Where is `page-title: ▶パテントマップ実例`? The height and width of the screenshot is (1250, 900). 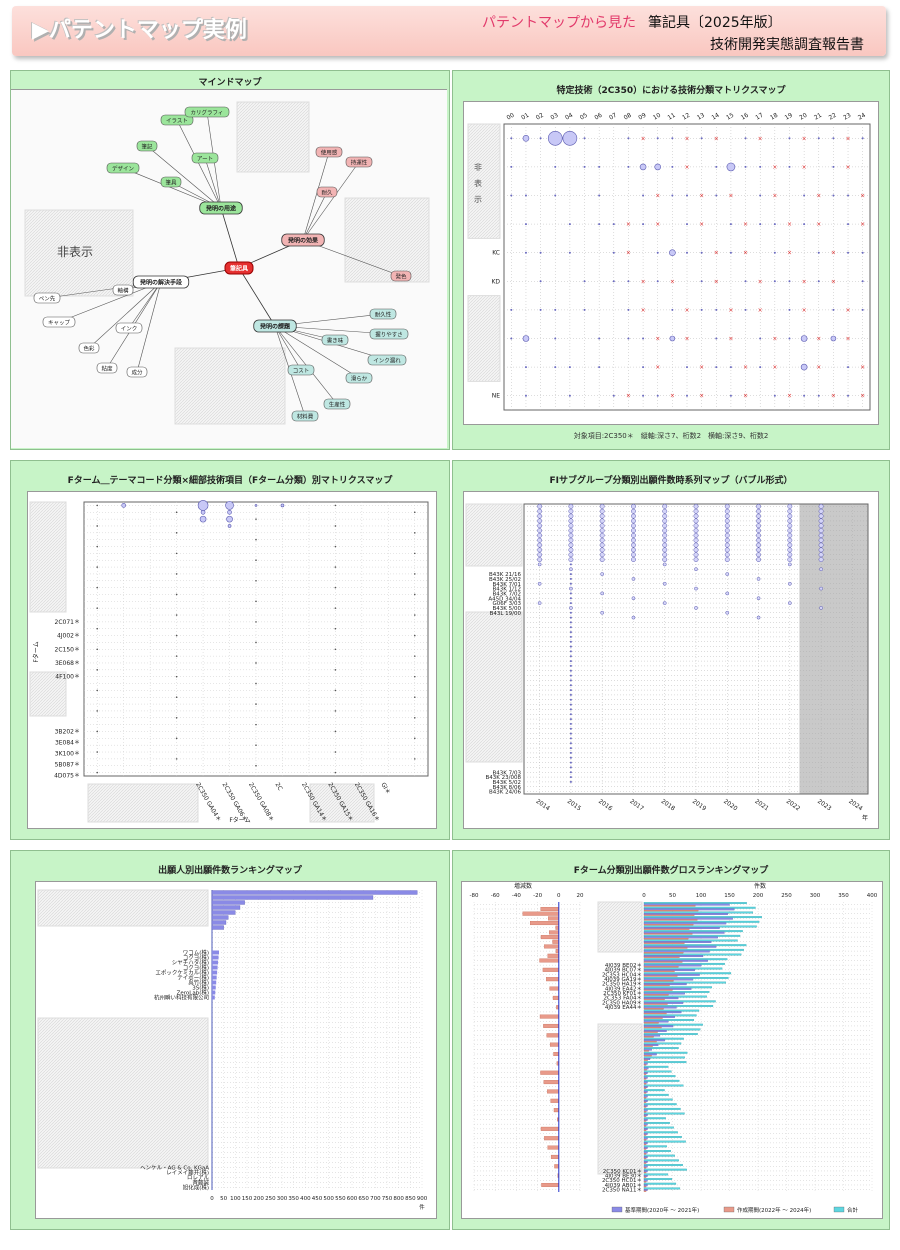 page-title: ▶パテントマップ実例 is located at coordinates (139, 30).